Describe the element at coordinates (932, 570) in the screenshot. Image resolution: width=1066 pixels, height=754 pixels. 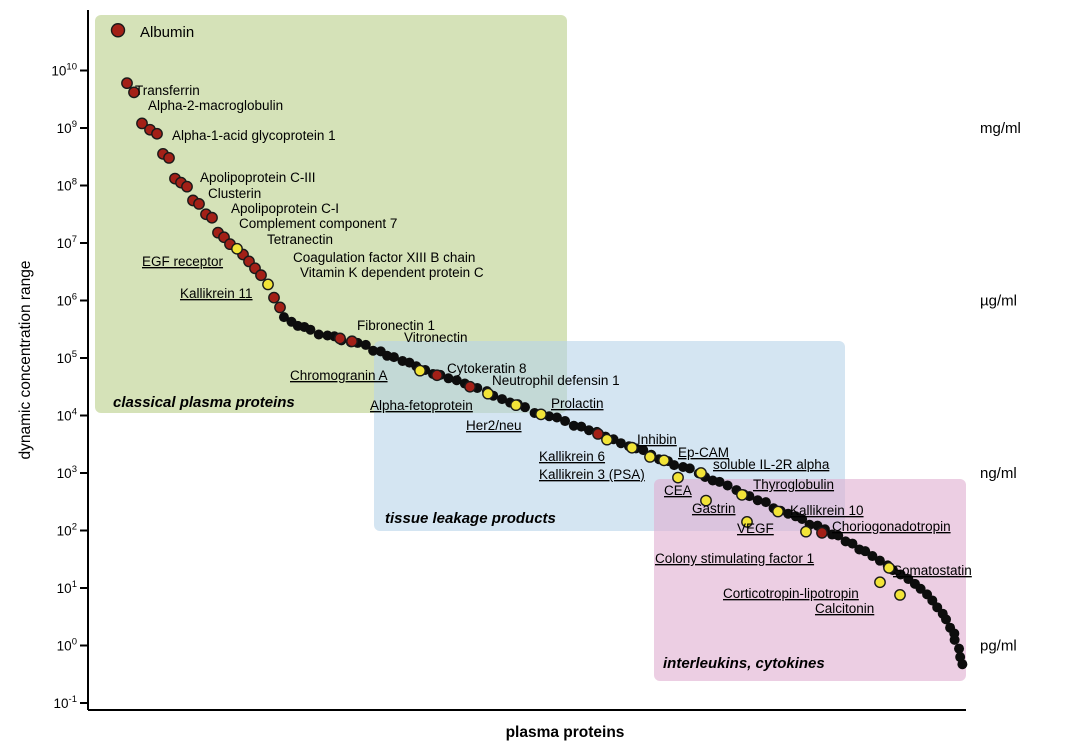
I see `protein-label-somatostatin: Somatostatin` at that location.